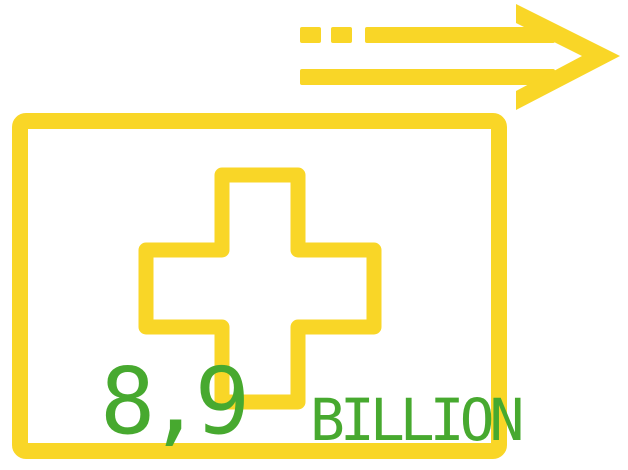 Image resolution: width=628 pixels, height=470 pixels. I want to click on arrow-top-bar, so click(460, 35).